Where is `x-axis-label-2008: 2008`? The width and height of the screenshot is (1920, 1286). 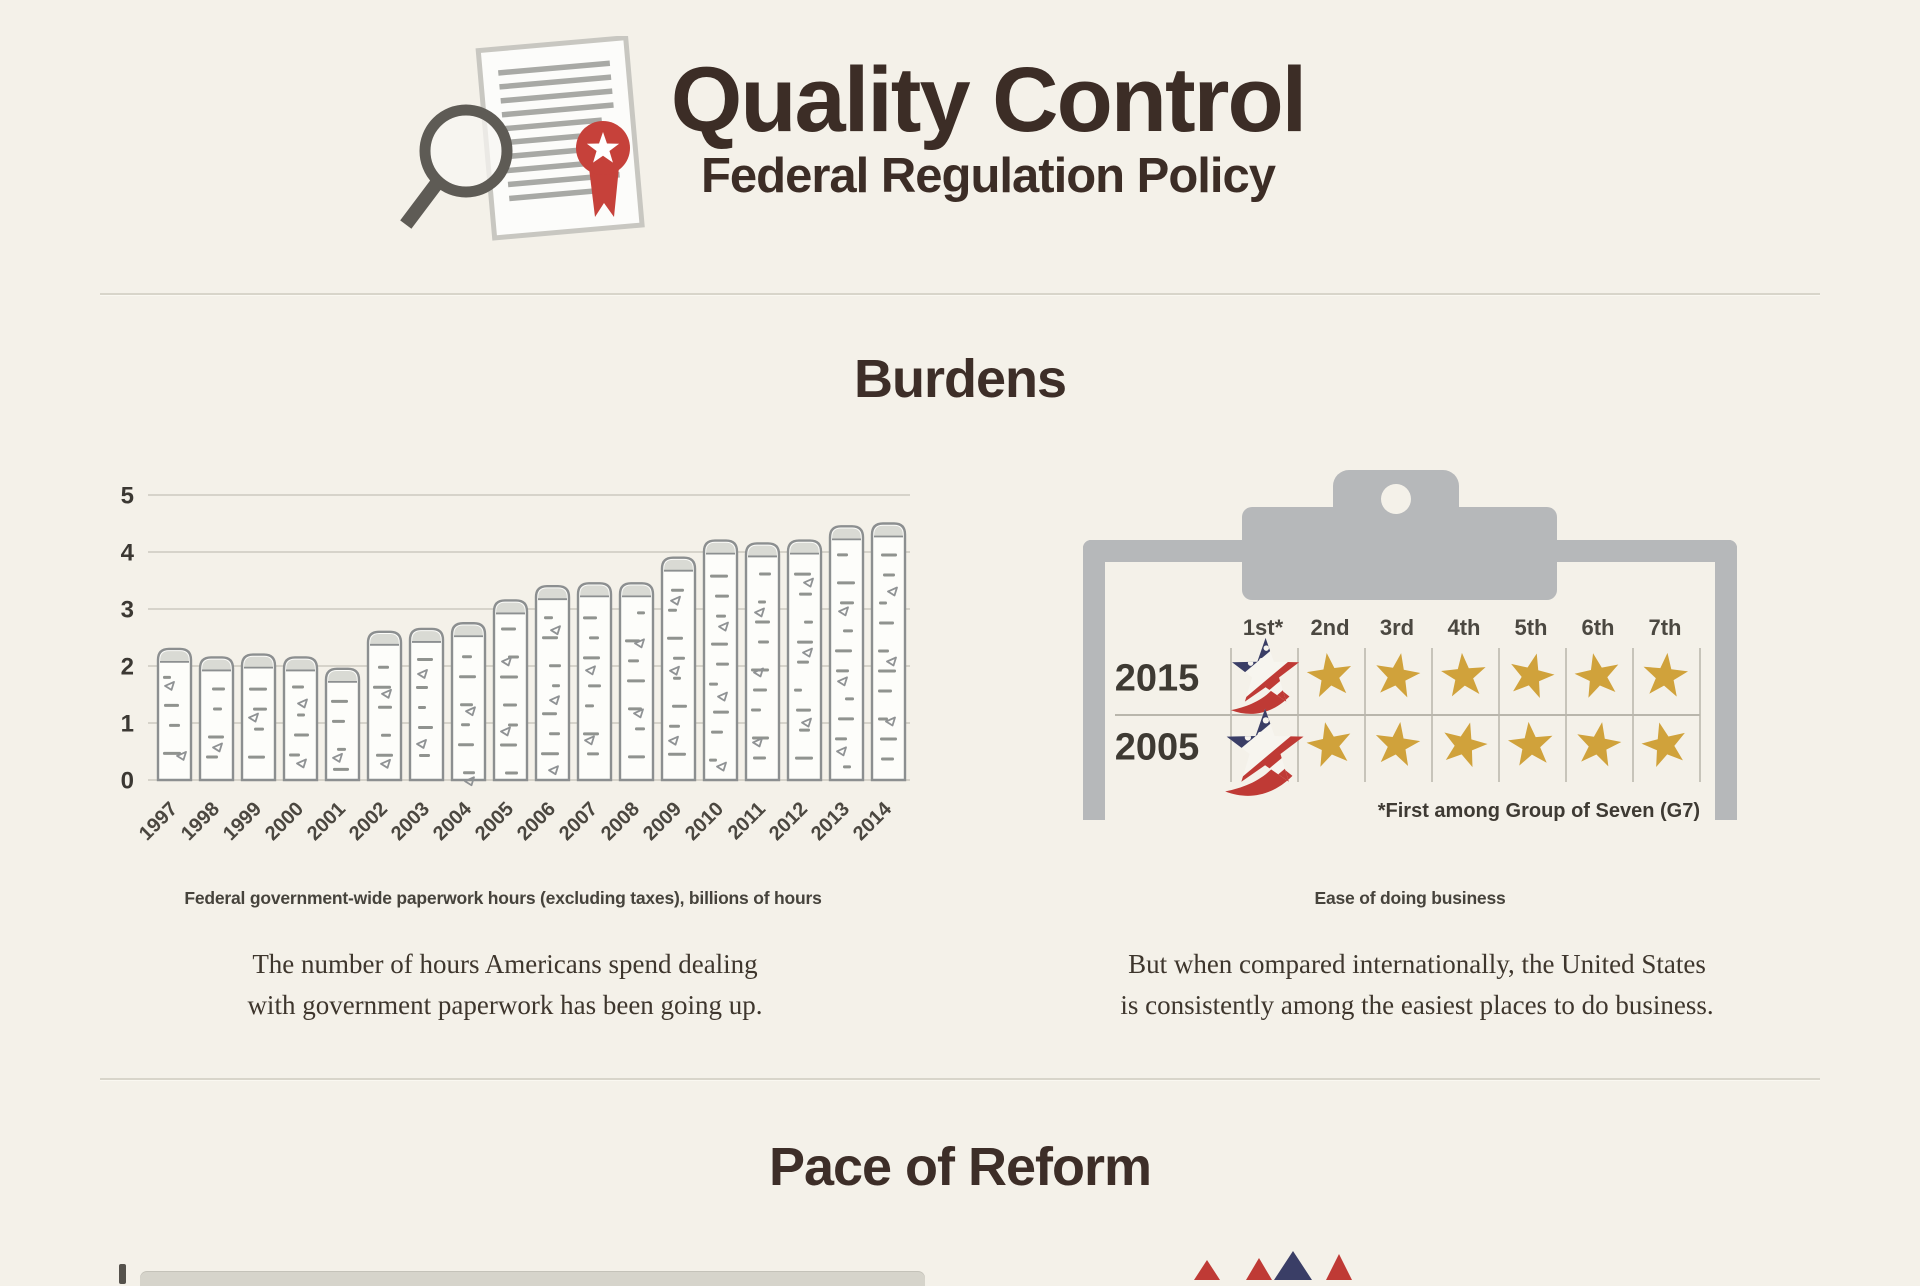 x-axis-label-2008: 2008 is located at coordinates (620, 821).